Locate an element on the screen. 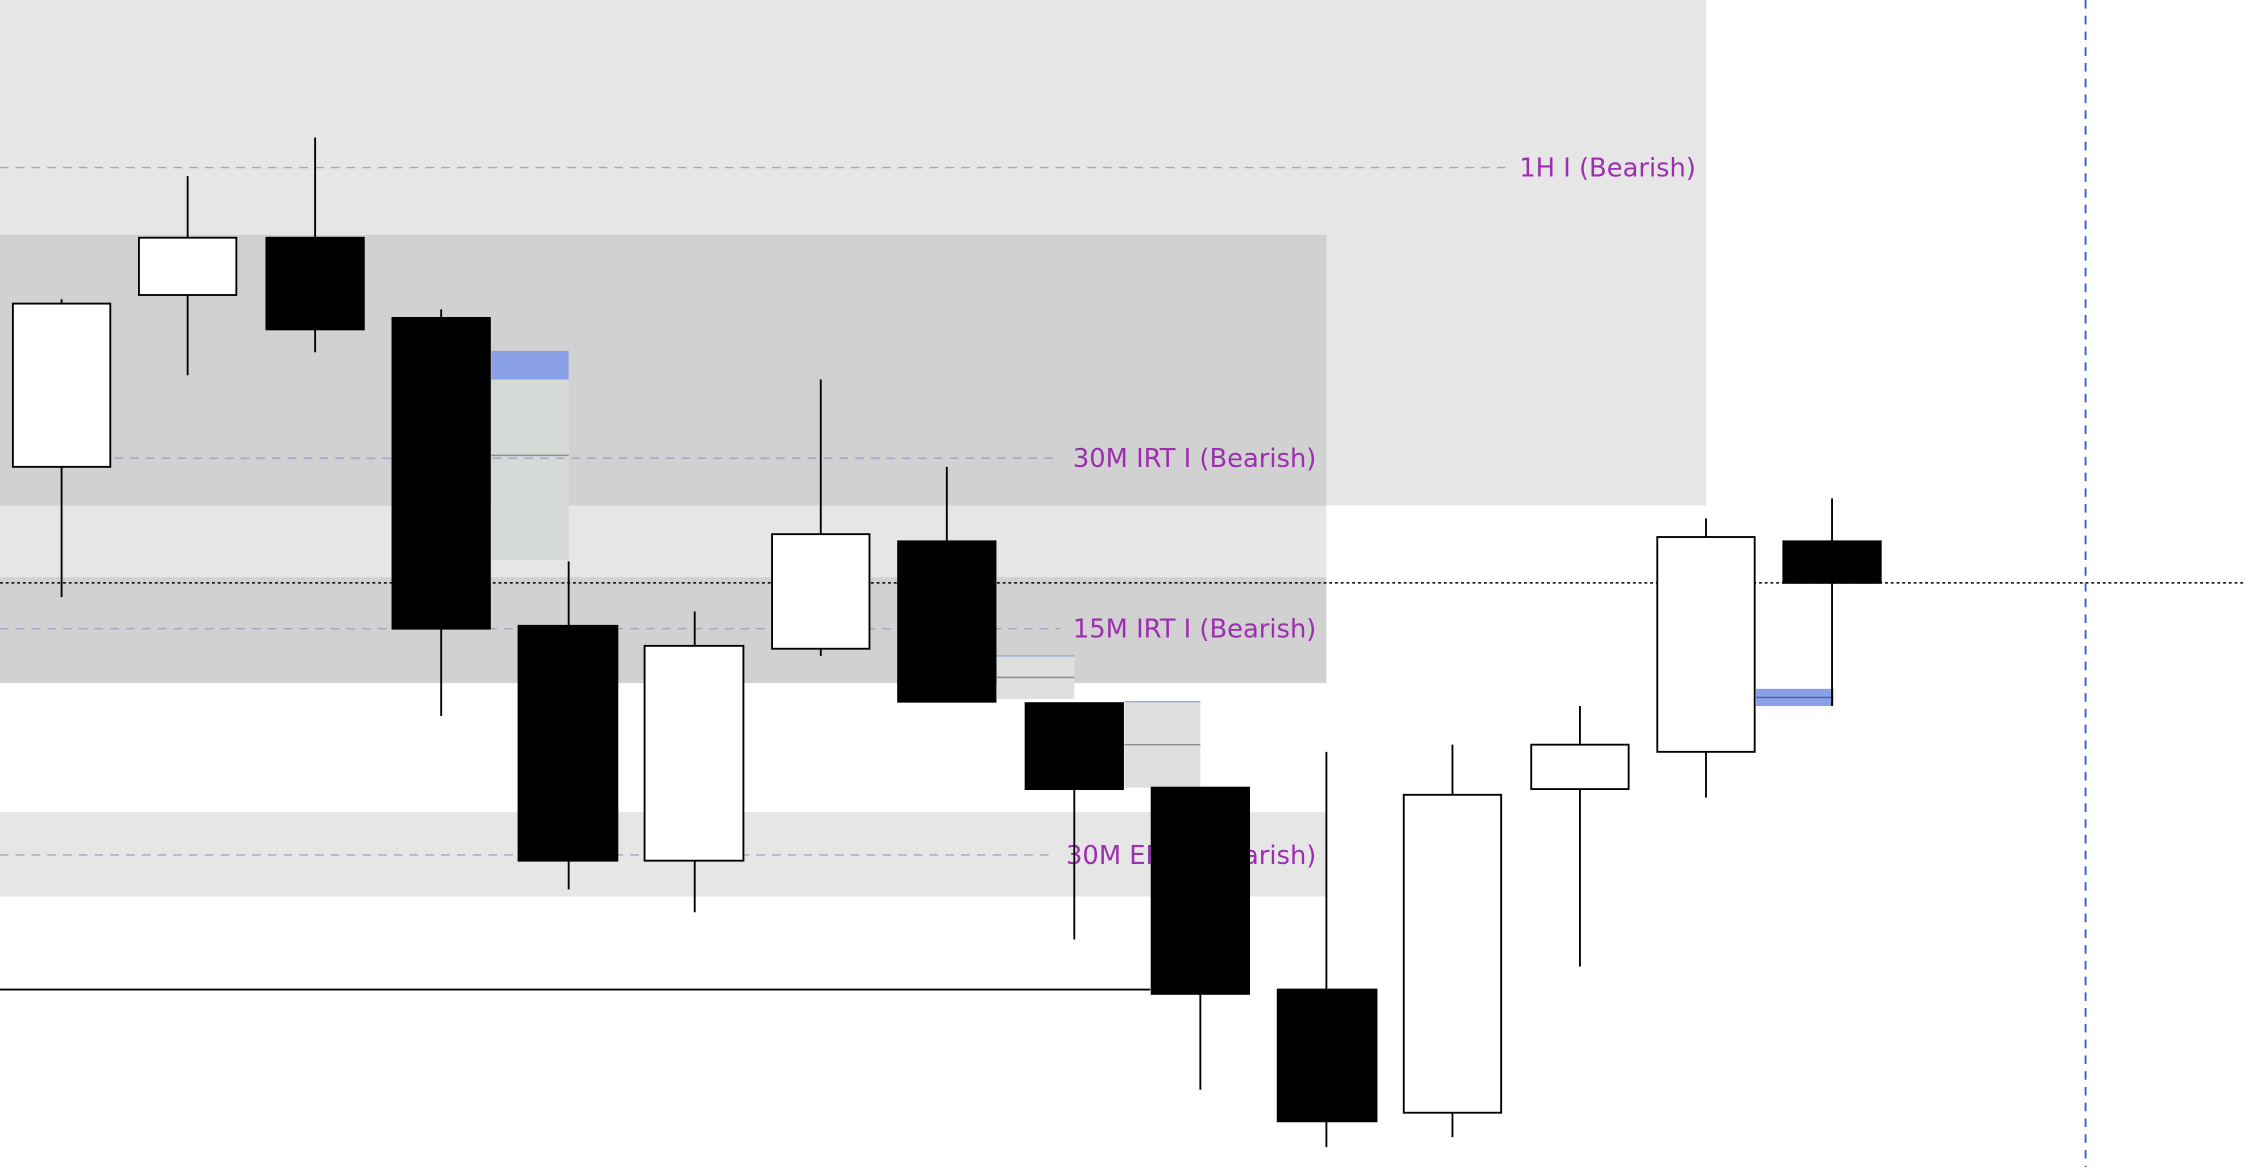 The width and height of the screenshot is (2246, 1168). level-label: 1H I (Bearish) is located at coordinates (1607, 168).